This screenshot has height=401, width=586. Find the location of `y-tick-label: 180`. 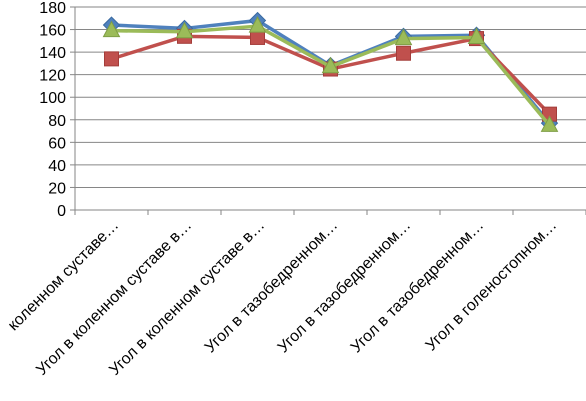

y-tick-label: 180 is located at coordinates (52, 8).